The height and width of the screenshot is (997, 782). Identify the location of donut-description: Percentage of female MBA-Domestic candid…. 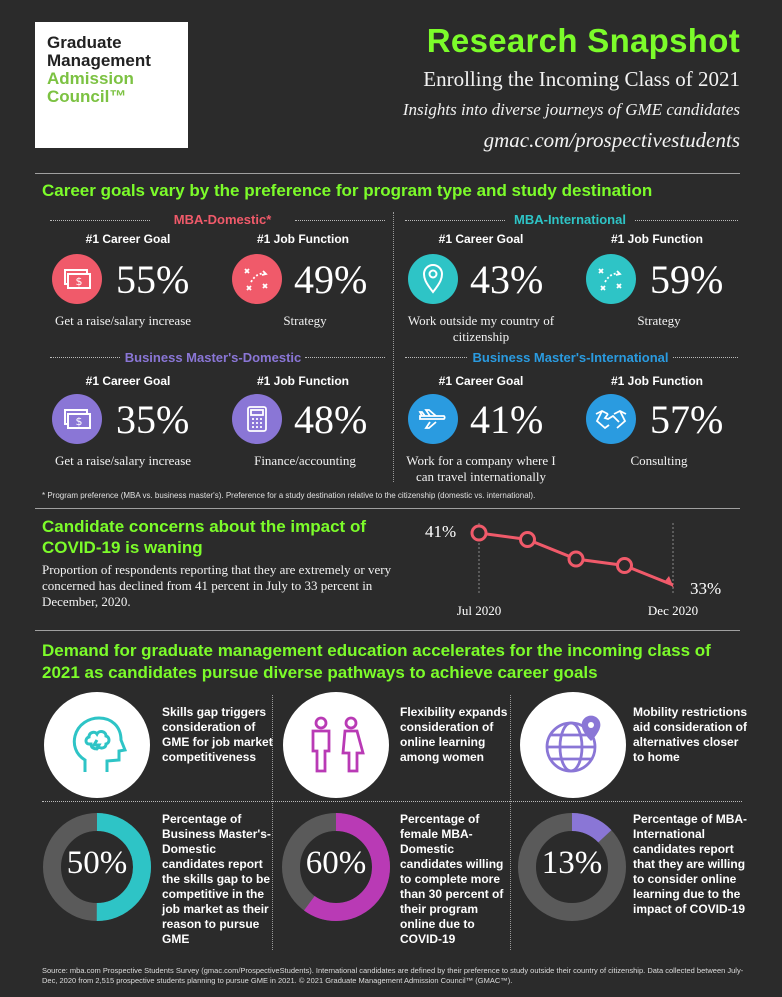
(452, 879).